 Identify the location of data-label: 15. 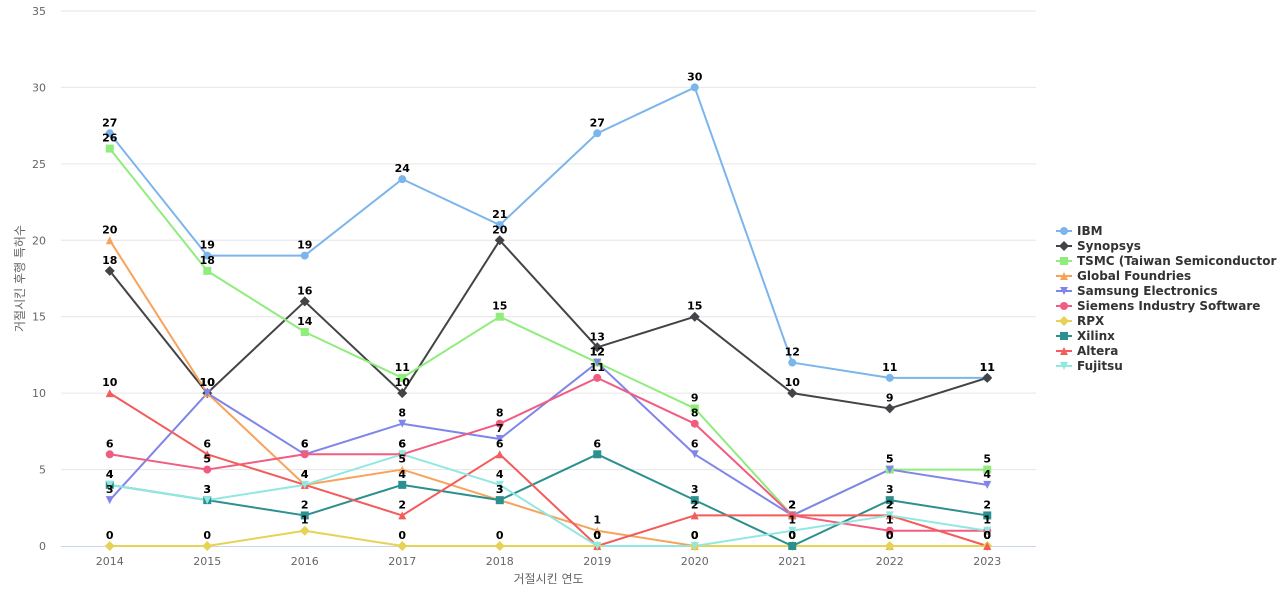
(694, 306).